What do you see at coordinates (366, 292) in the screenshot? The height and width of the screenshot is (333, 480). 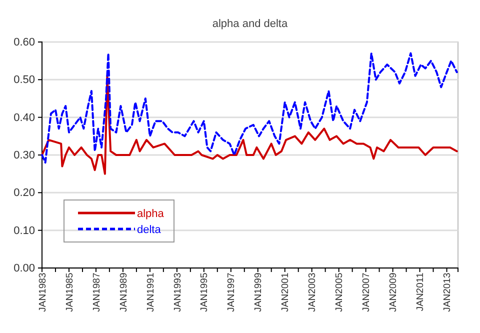 I see `x-tick-label: JAN2007` at bounding box center [366, 292].